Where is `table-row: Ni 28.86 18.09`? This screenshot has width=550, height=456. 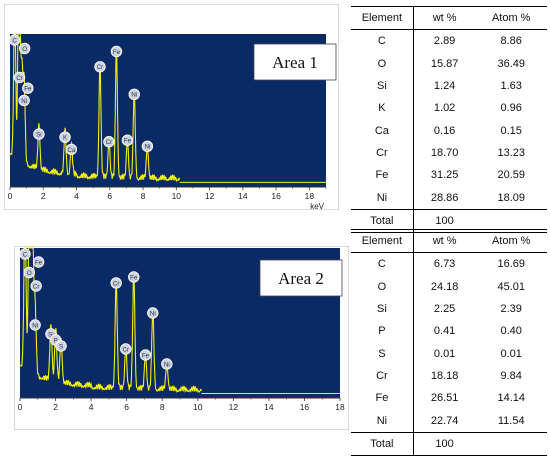 table-row: Ni 28.86 18.09 is located at coordinates (449, 198).